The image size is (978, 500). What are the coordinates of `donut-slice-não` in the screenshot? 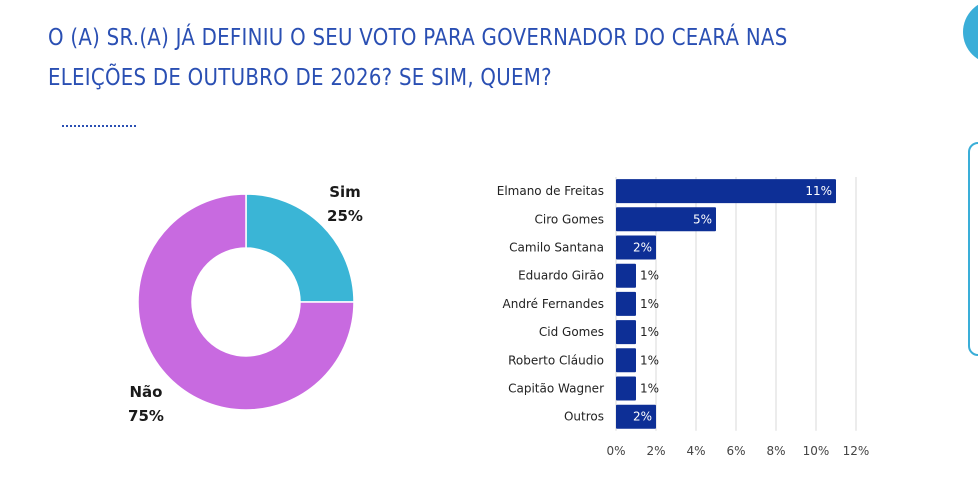 It's located at (246, 302).